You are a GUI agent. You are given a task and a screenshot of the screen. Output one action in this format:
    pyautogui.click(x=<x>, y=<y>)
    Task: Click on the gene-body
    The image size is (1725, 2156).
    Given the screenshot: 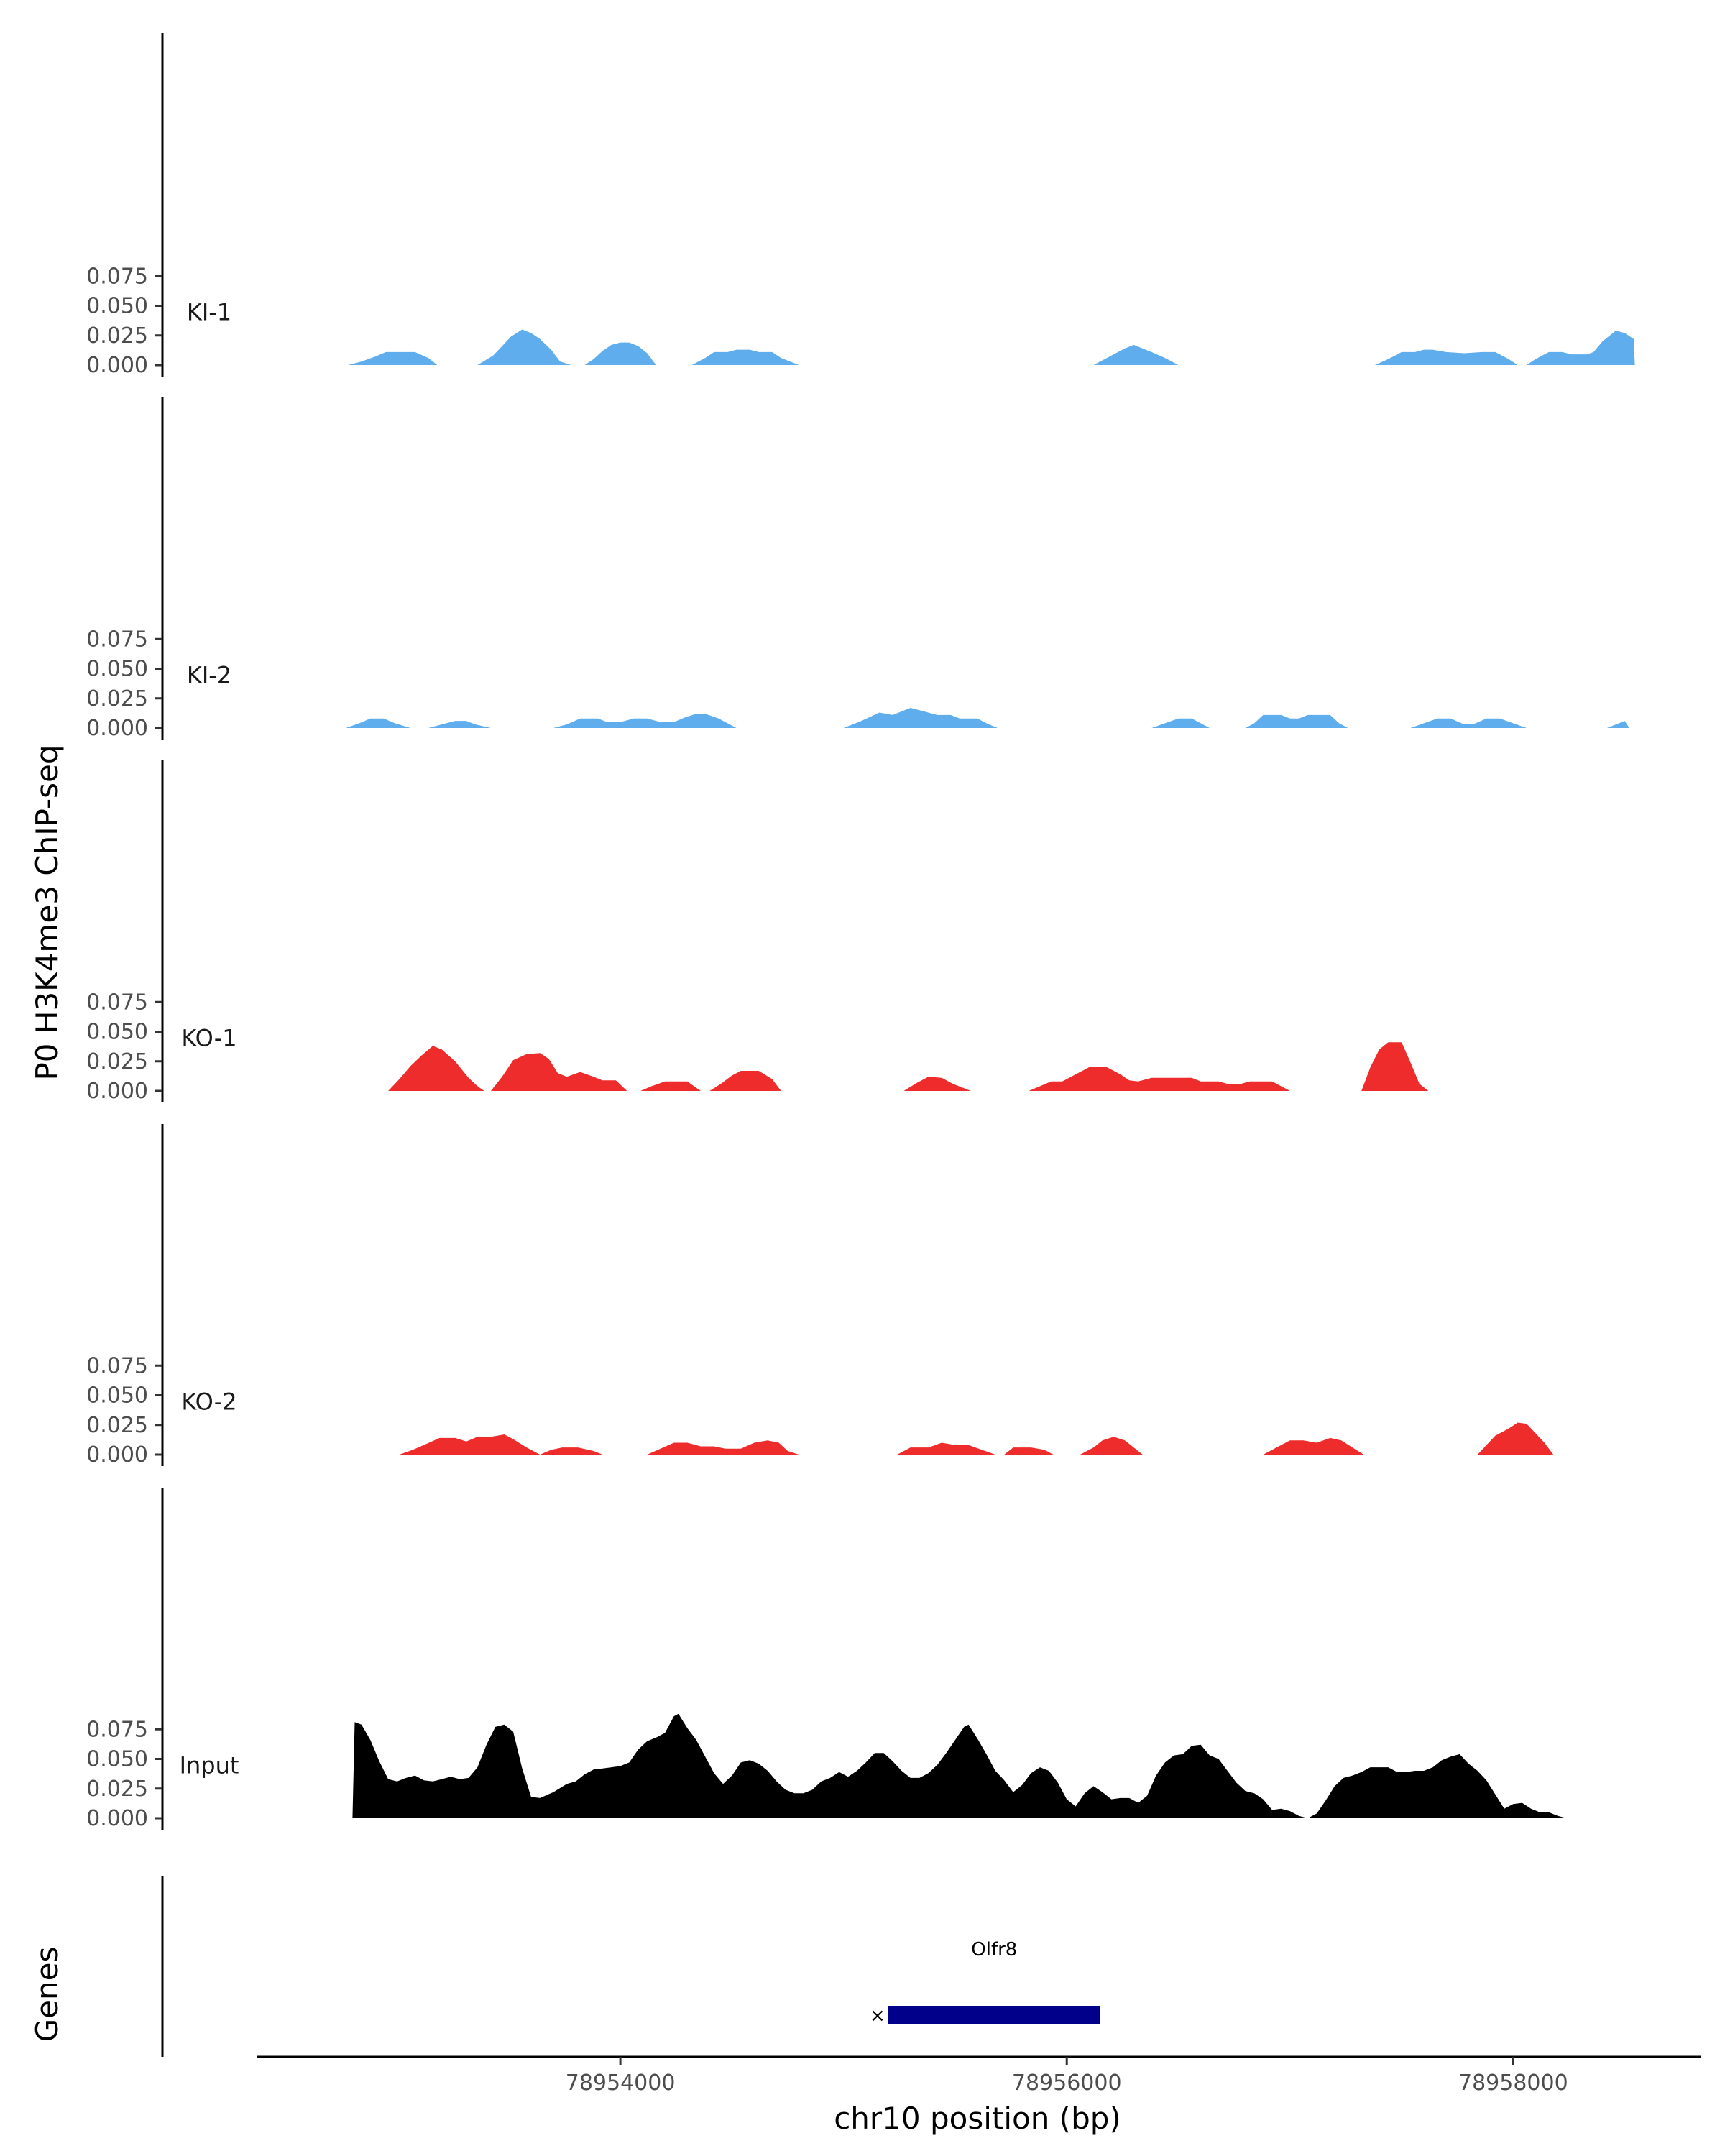 What is the action you would take?
    pyautogui.click(x=994, y=2015)
    